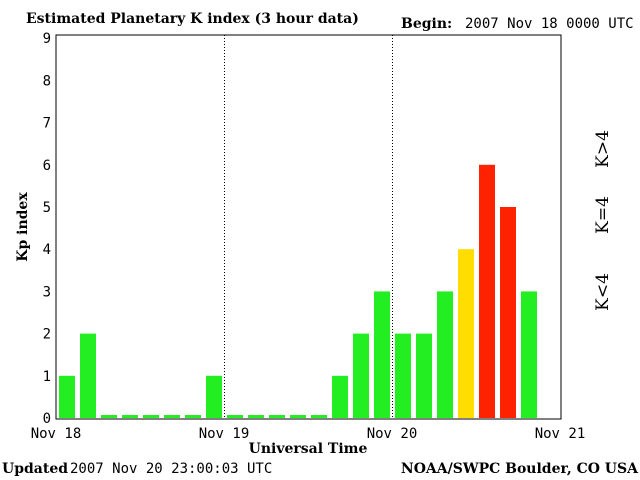 The height and width of the screenshot is (480, 640). I want to click on y-tick-6: 6, so click(47, 166).